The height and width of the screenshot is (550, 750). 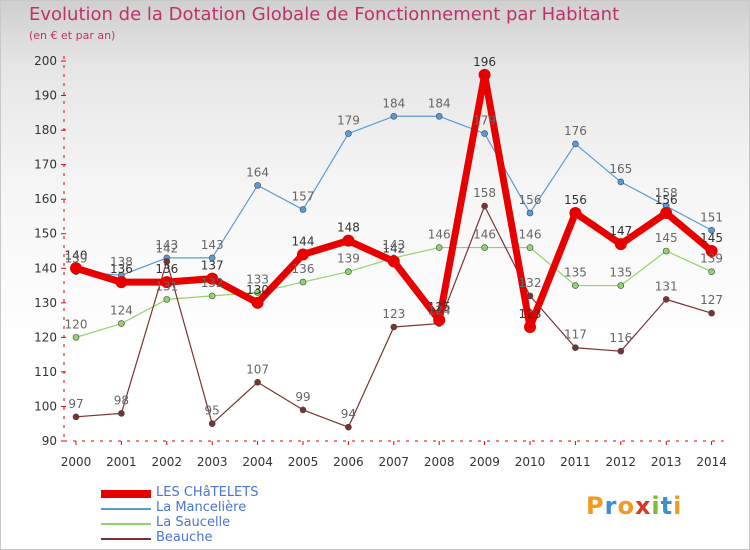 I want to click on x-tick-label: 2000, so click(x=76, y=462).